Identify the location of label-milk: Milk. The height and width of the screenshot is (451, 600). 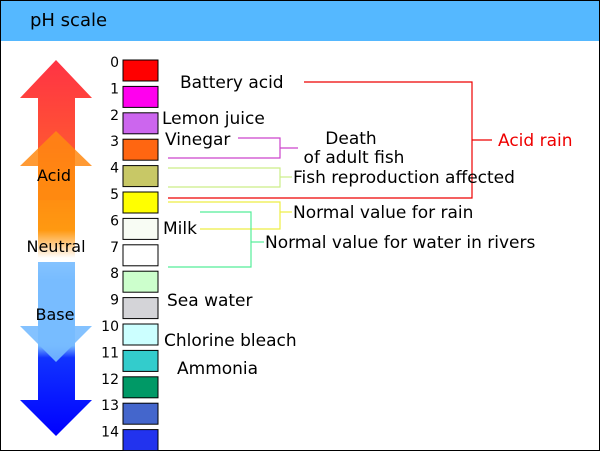
(180, 229).